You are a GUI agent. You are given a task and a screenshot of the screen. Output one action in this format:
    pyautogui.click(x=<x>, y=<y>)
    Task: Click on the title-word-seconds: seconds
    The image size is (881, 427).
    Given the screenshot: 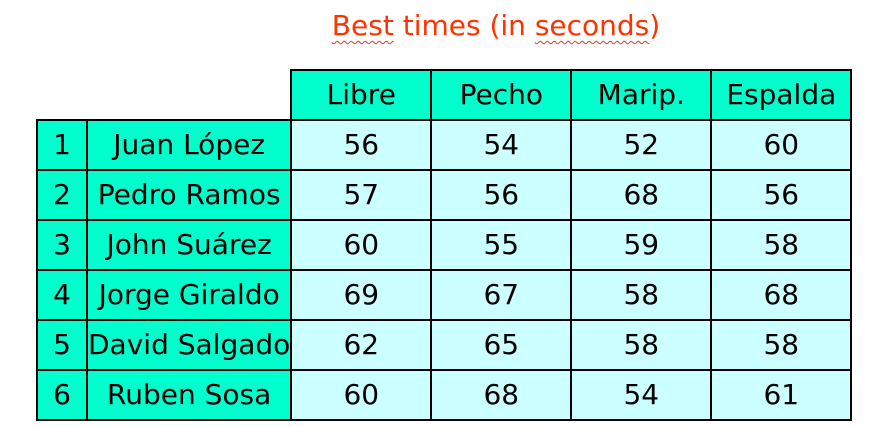 What is the action you would take?
    pyautogui.click(x=592, y=25)
    